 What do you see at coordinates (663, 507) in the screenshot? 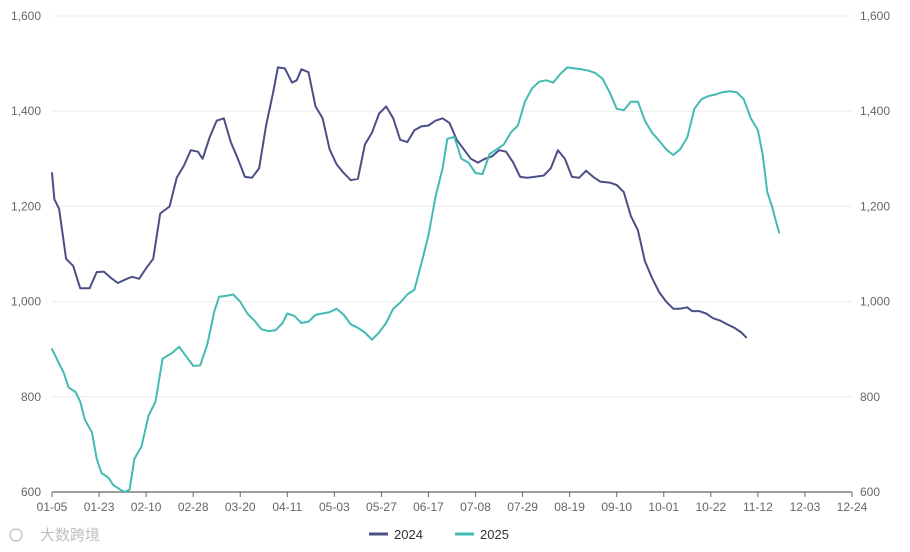
I see `x-tick-label: 10-01` at bounding box center [663, 507].